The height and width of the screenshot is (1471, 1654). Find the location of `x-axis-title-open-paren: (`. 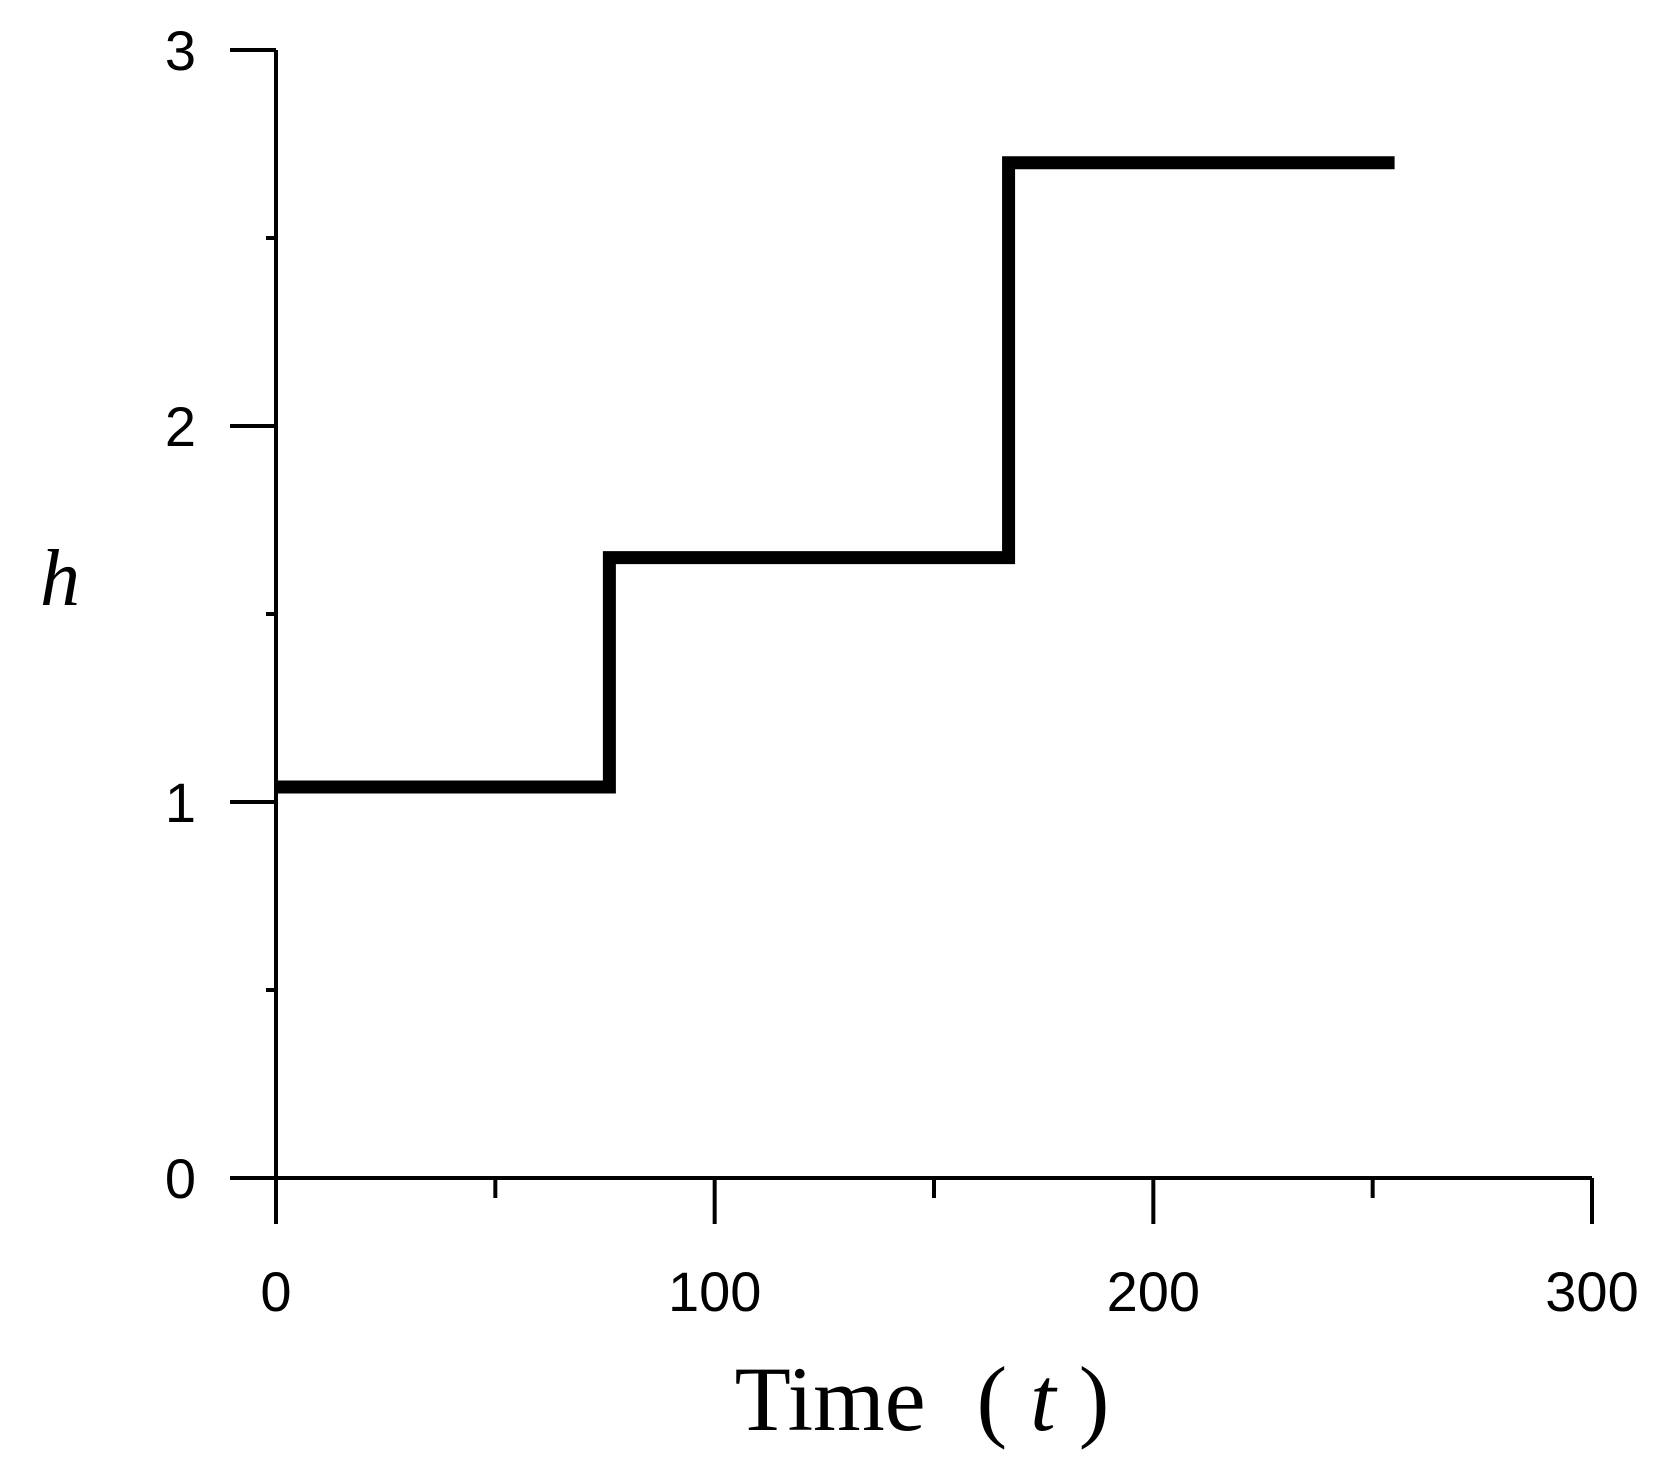

x-axis-title-open-paren: ( is located at coordinates (992, 1399).